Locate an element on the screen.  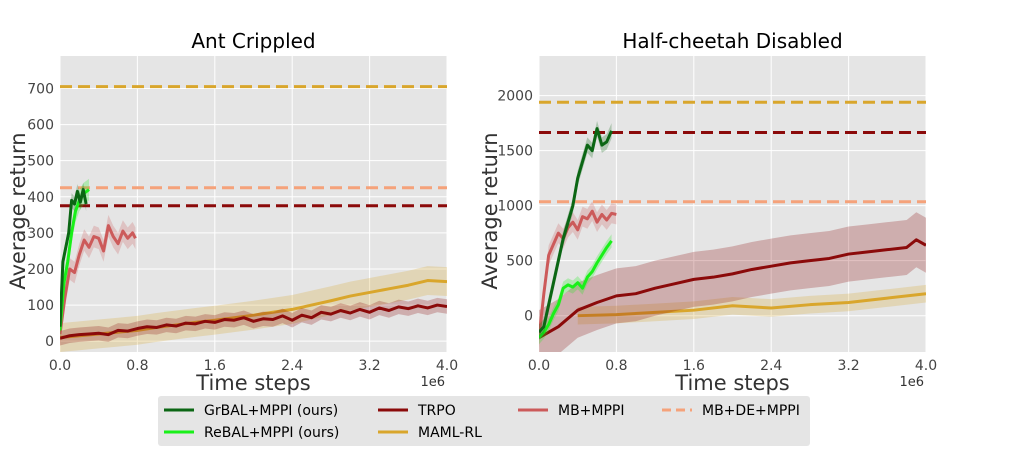
series-line-maml-rl is located at coordinates (751, 305).